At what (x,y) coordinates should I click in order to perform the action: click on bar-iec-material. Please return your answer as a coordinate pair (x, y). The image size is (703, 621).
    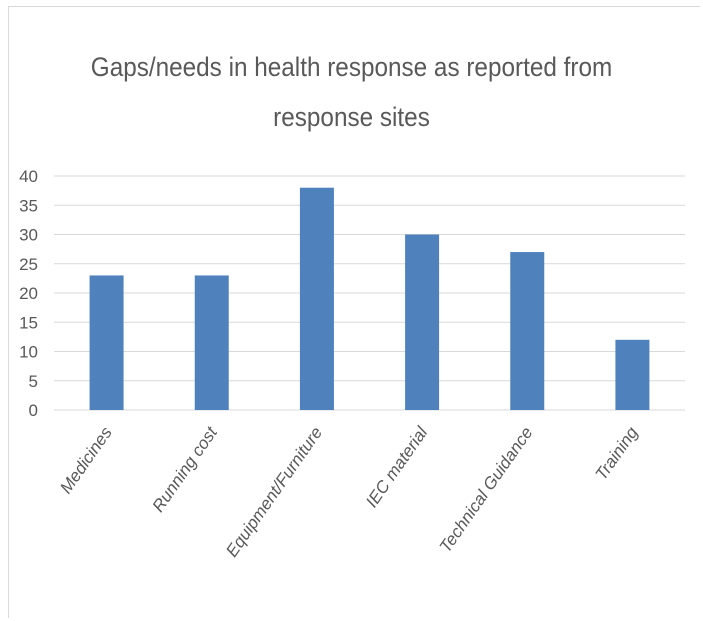
    Looking at the image, I should click on (422, 322).